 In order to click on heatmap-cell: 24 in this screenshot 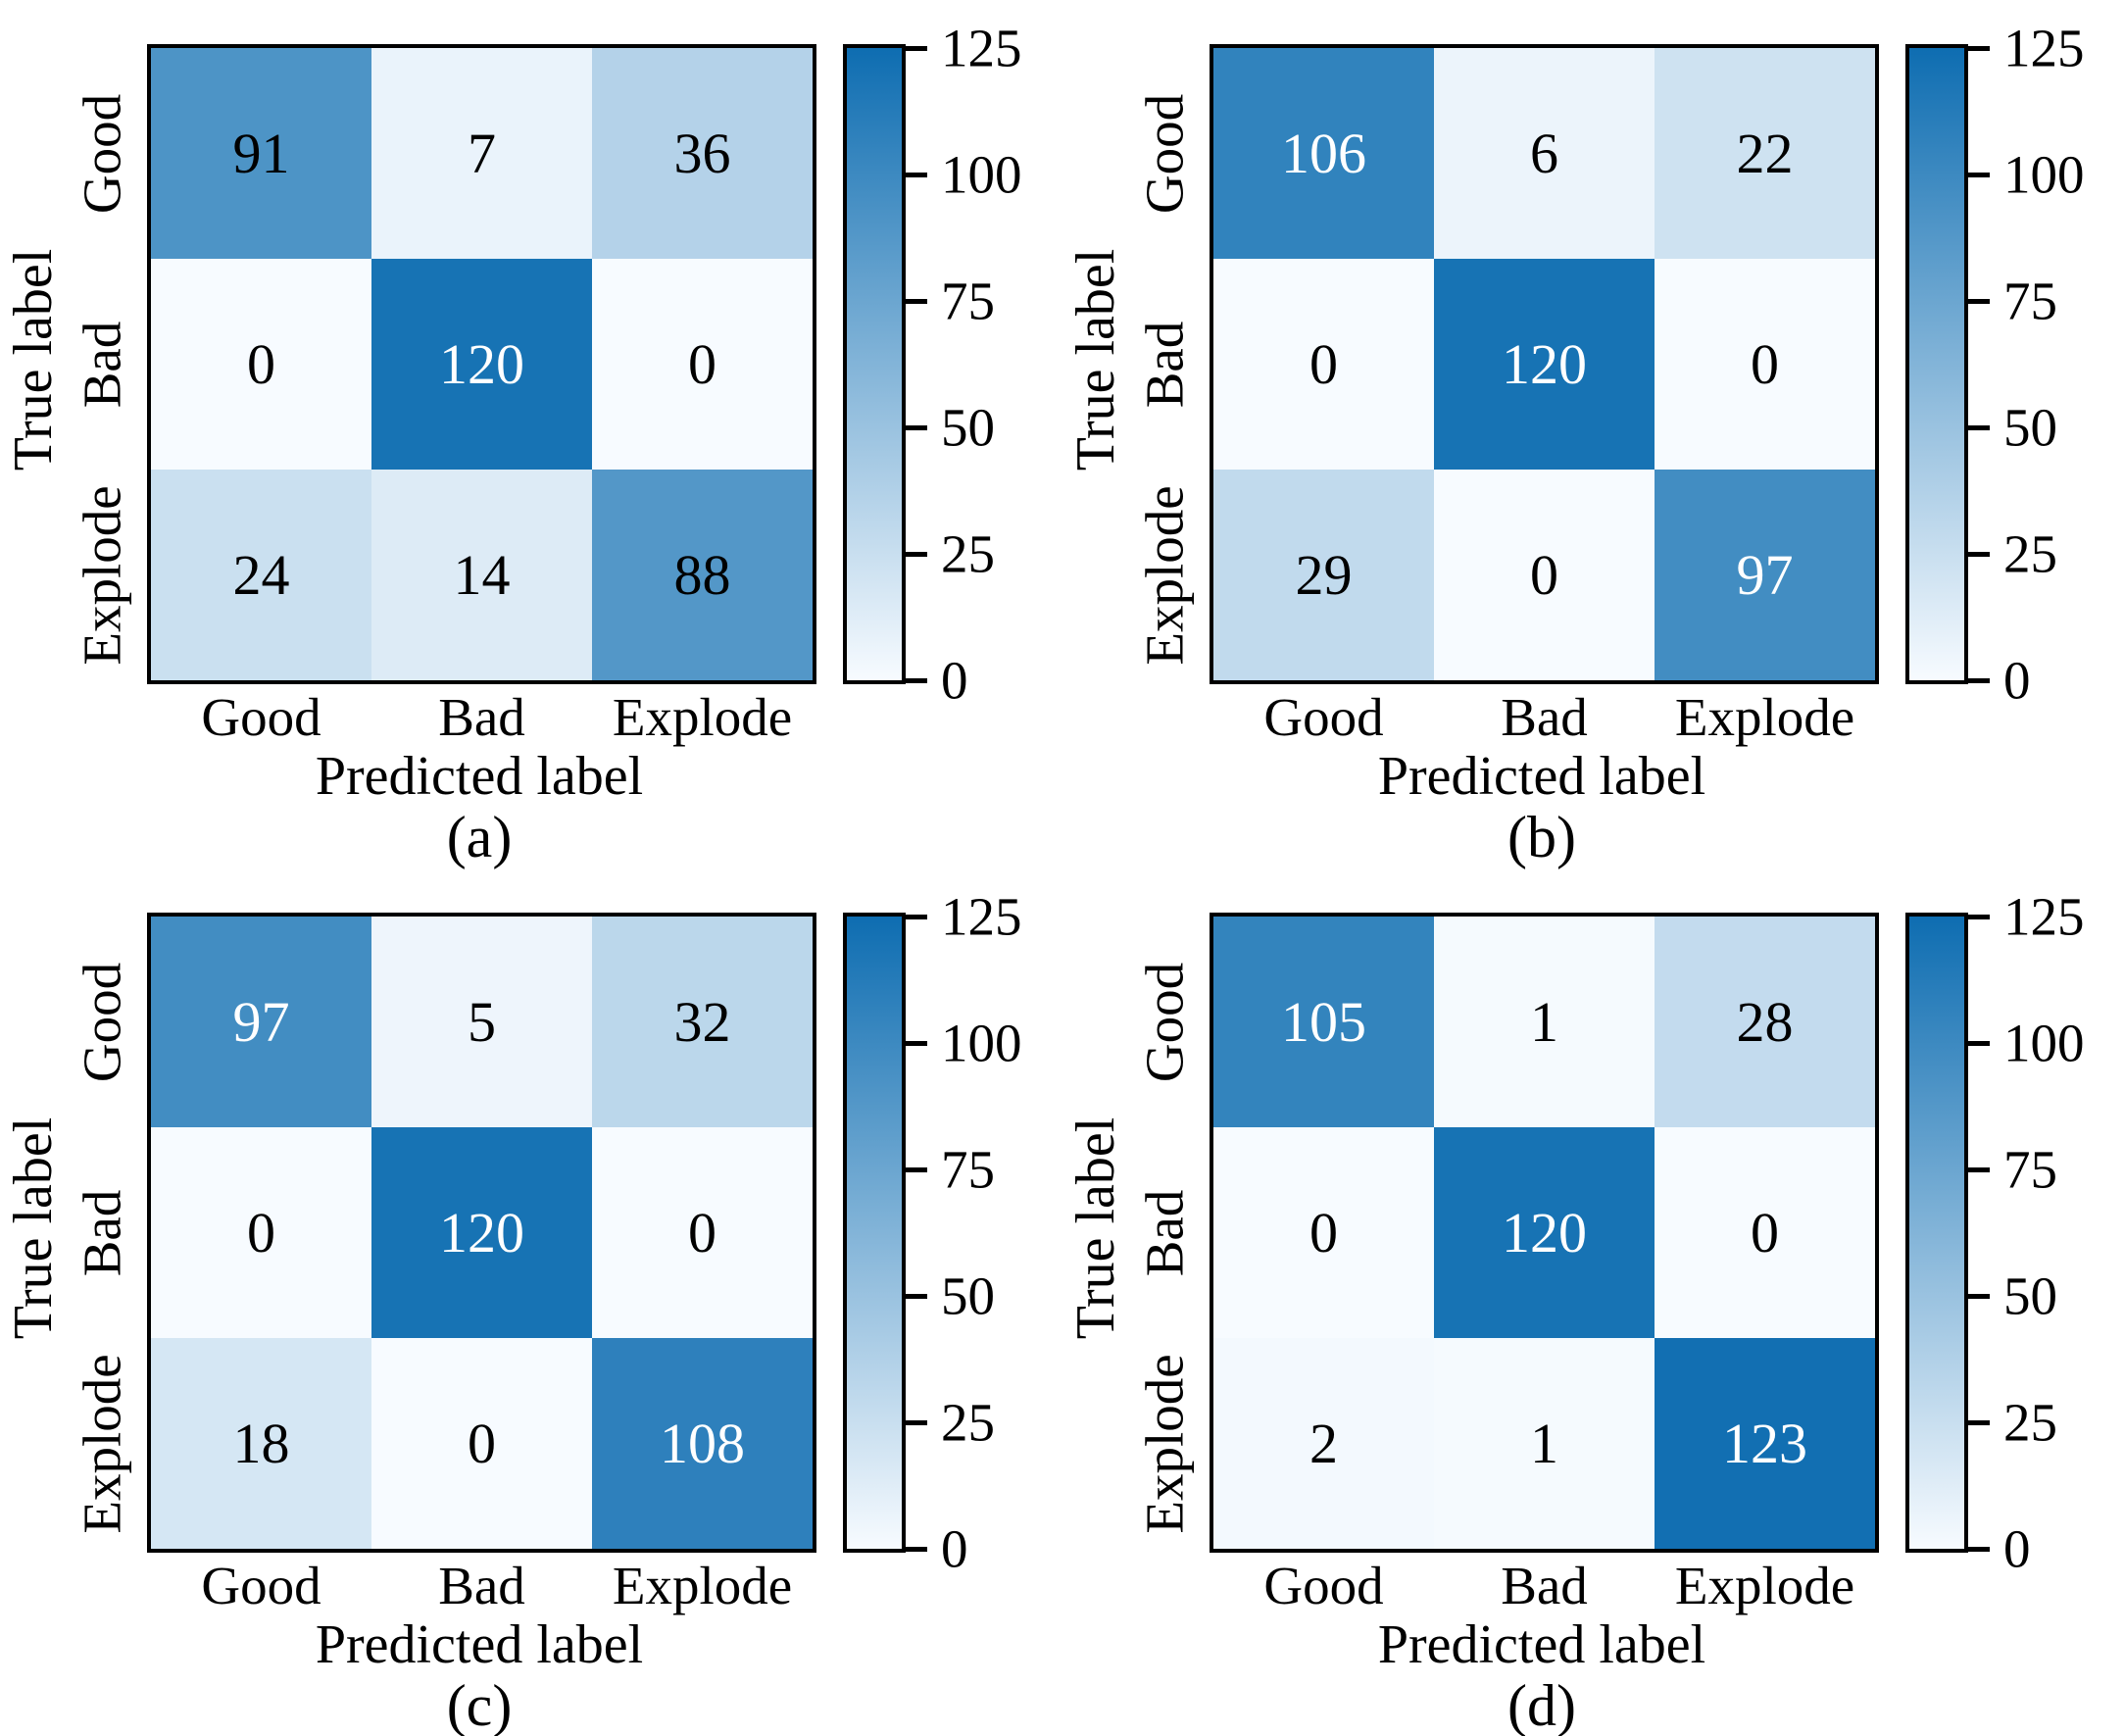, I will do `click(261, 575)`.